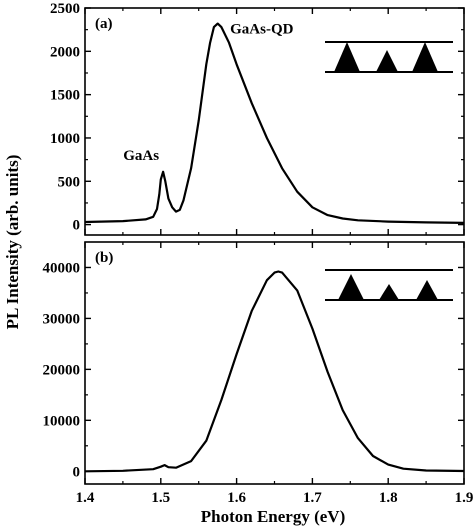  Describe the element at coordinates (12, 242) in the screenshot. I see `y-axis-title: PL Intensity (arb. units)` at that location.